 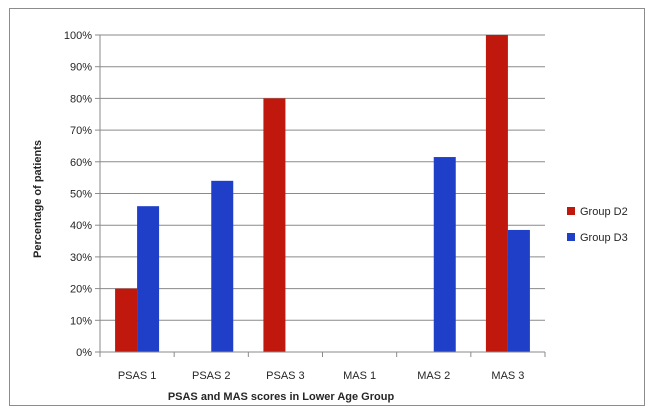 What do you see at coordinates (38, 199) in the screenshot?
I see `y-axis-title: Percentage of patients` at bounding box center [38, 199].